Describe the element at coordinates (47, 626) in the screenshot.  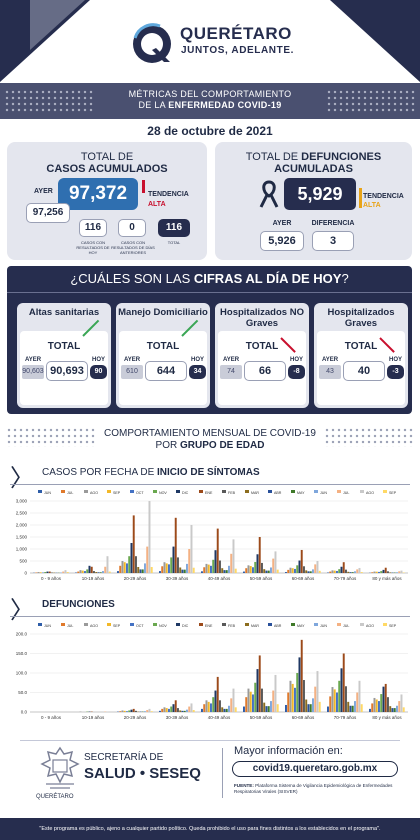
I see `legend-label: JUN` at that location.